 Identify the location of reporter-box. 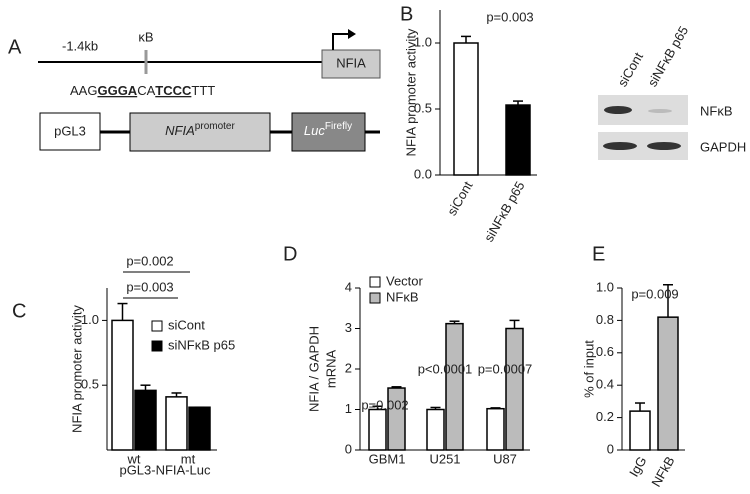
(328, 132).